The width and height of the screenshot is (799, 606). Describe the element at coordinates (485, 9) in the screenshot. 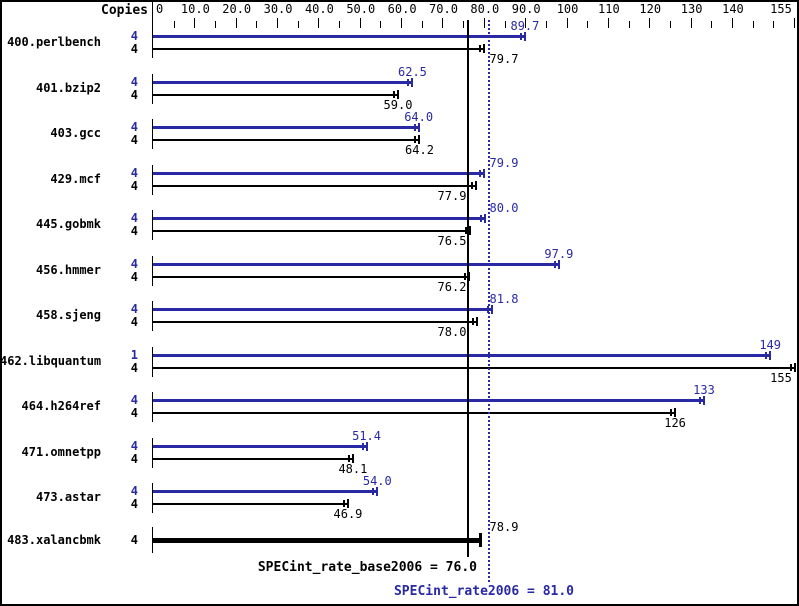

I see `tick-label: 80.0` at that location.